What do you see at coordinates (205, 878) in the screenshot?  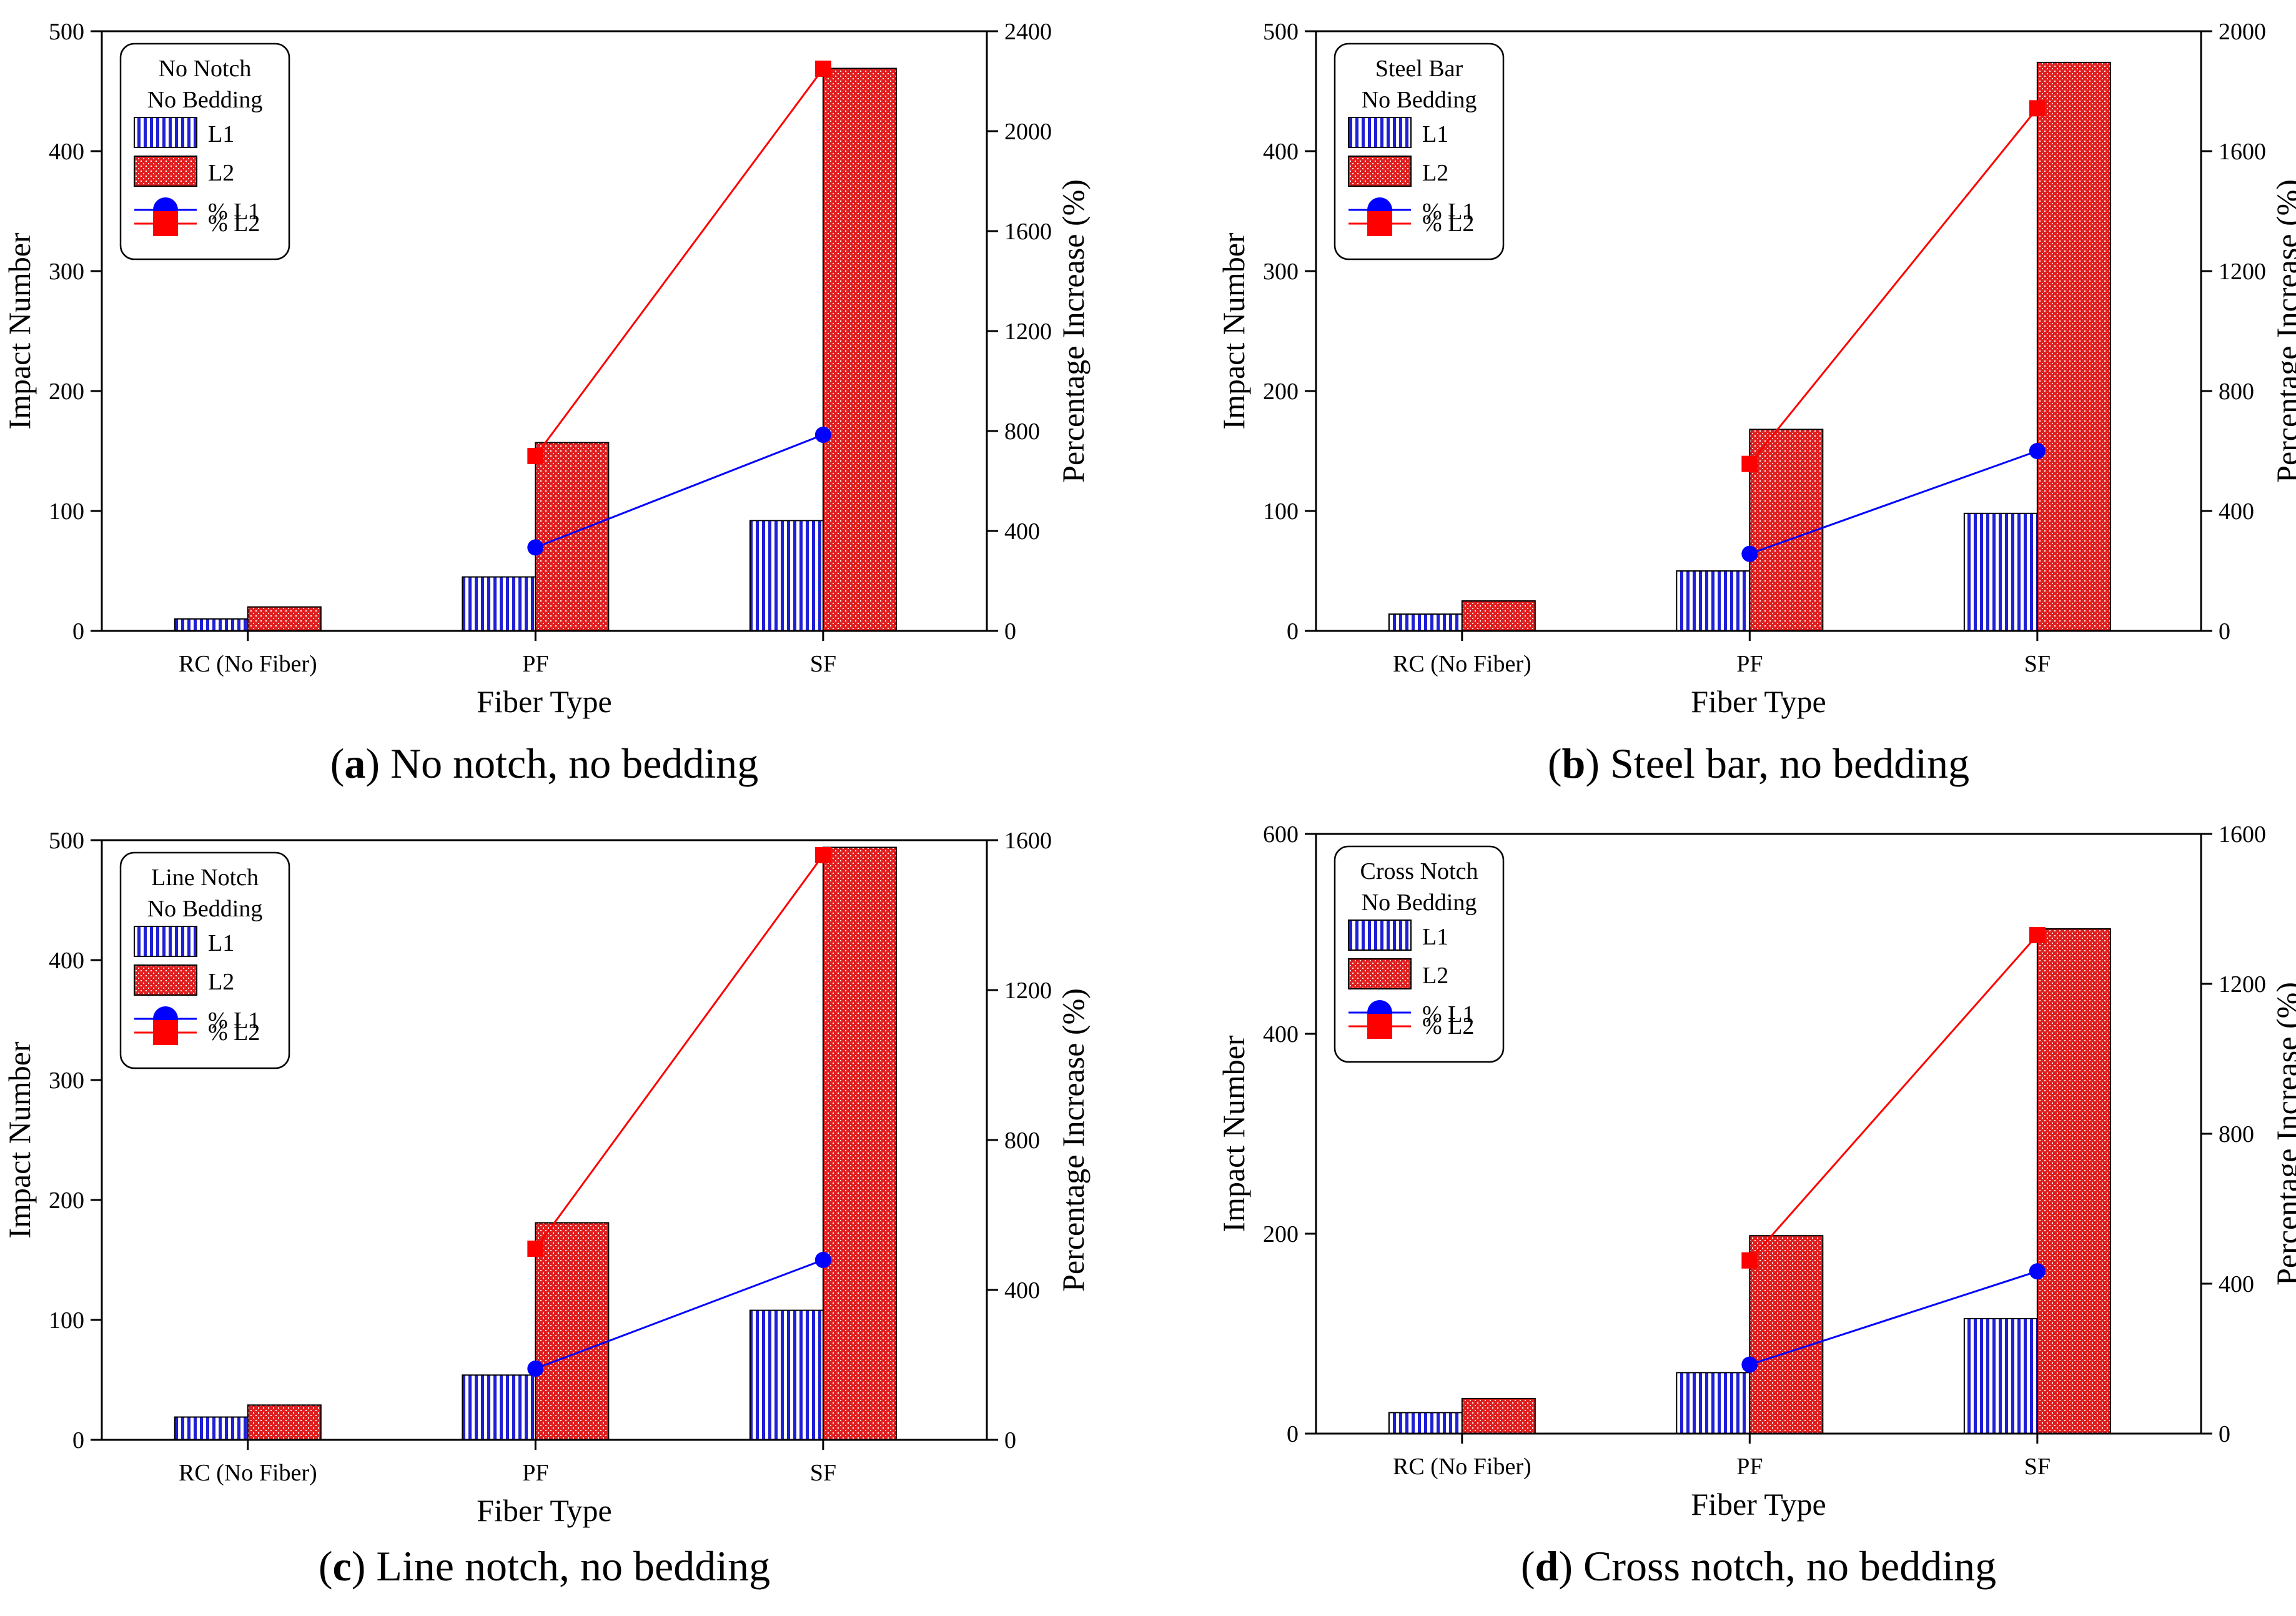 I see `legend-title-line-1: Line Notch` at bounding box center [205, 878].